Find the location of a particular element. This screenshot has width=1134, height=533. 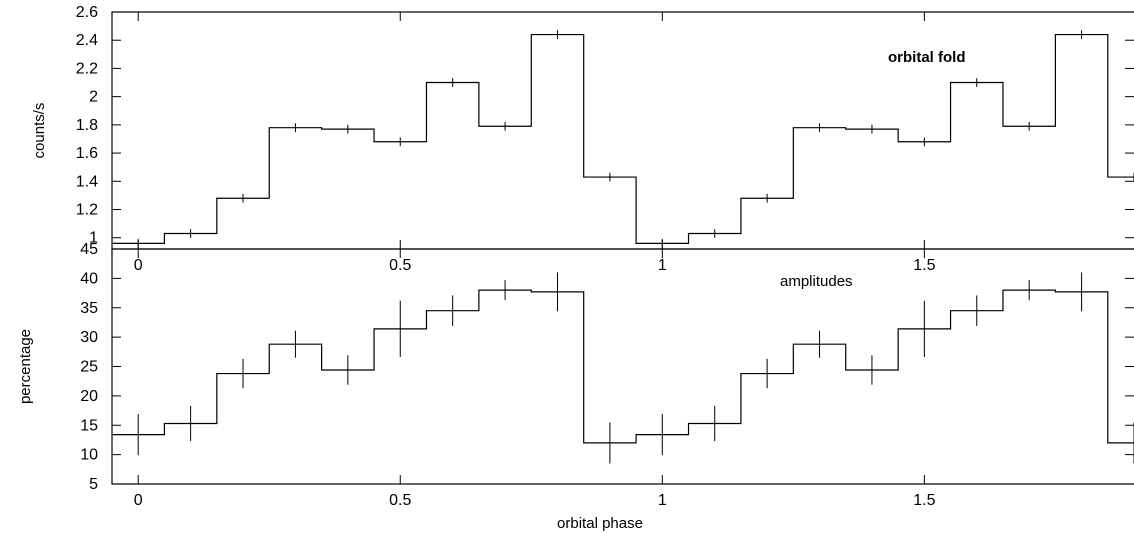

y-tick-label: 1 is located at coordinates (93, 238).